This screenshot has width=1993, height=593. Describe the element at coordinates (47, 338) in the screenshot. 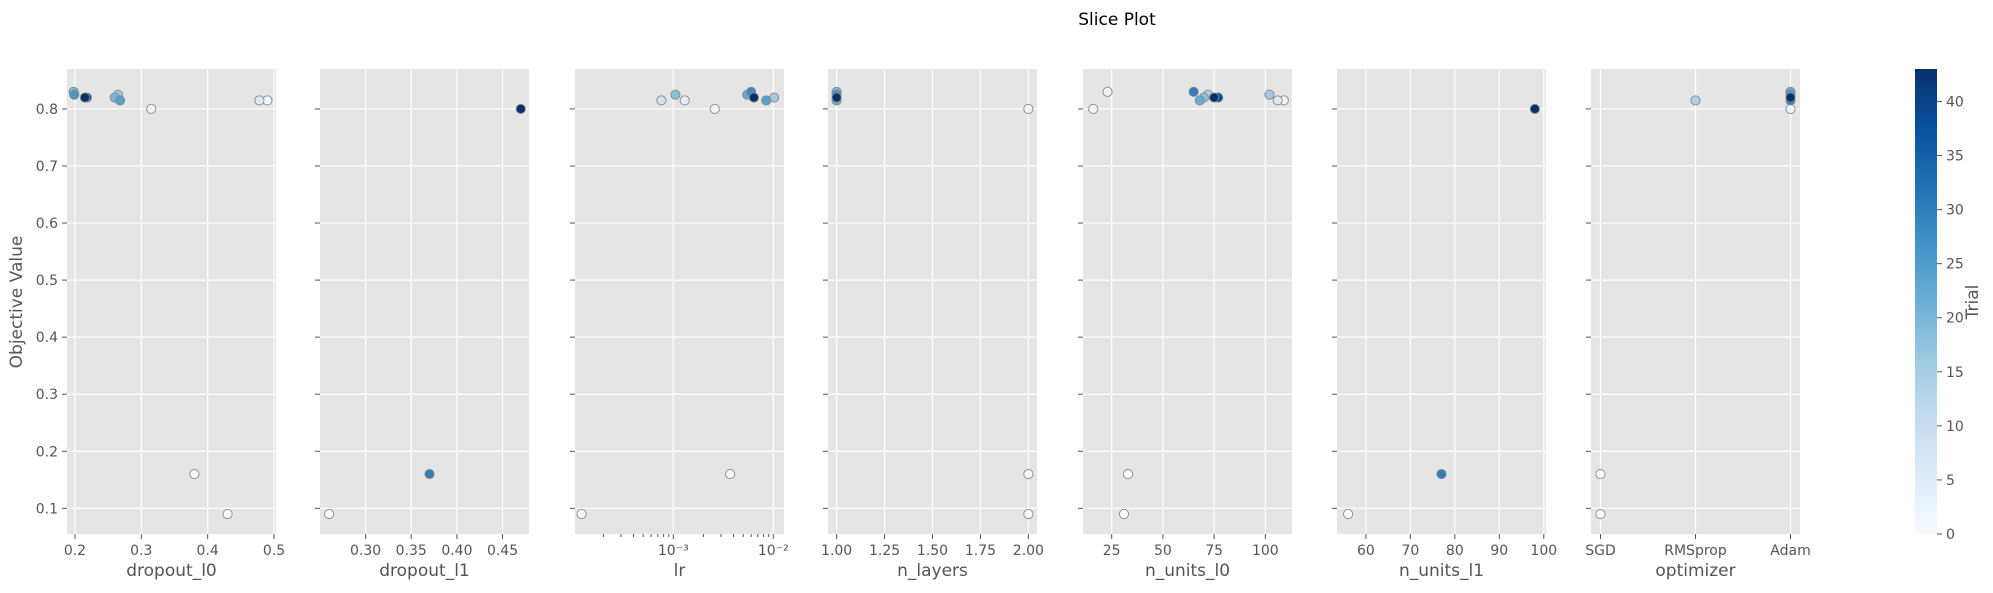

I see `y-tick-label: 0.4` at that location.